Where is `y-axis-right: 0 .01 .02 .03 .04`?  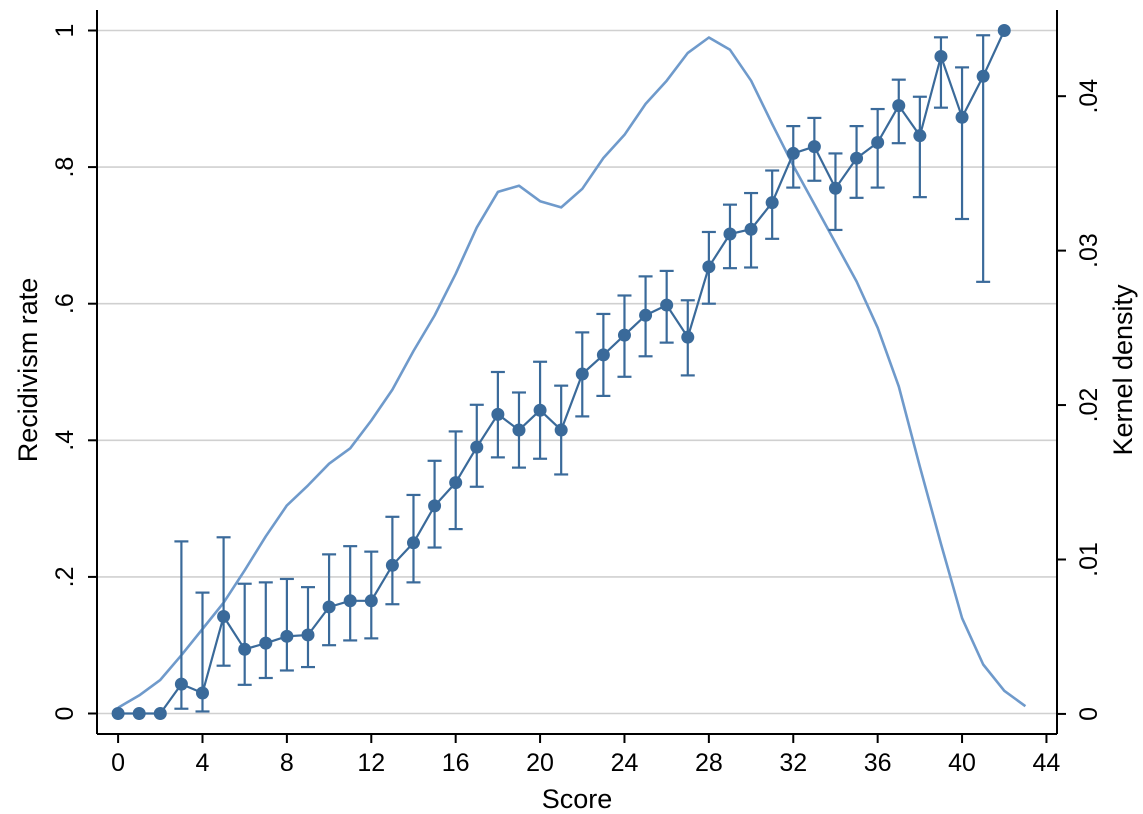 y-axis-right: 0 .01 .02 .03 .04 is located at coordinates (1080, 400).